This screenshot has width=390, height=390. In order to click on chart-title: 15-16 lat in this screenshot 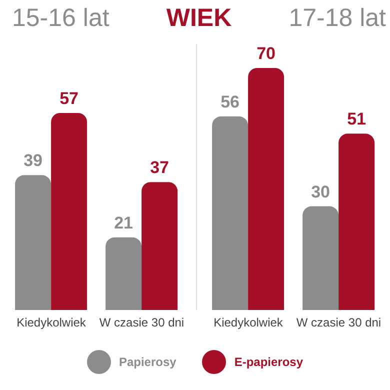, I will do `click(61, 18)`.